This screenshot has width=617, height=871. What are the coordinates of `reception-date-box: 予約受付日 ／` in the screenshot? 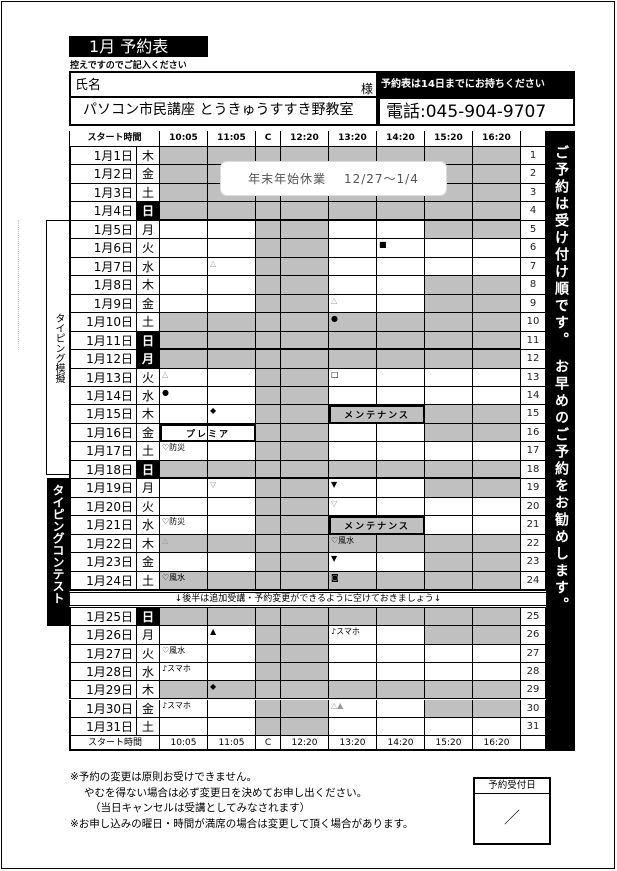 It's located at (512, 811).